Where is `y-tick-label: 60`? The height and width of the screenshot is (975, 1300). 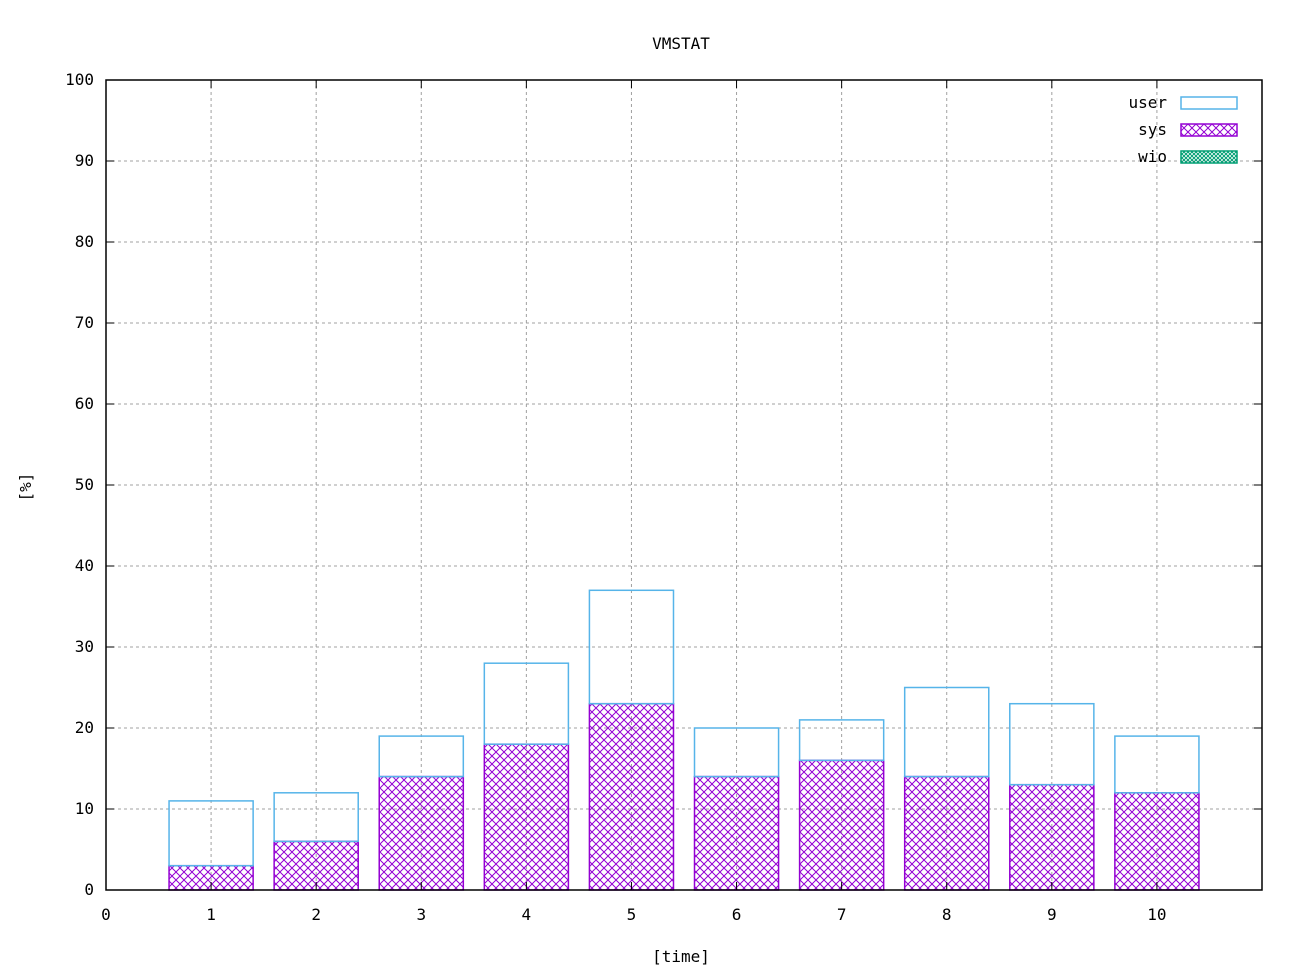
y-tick-label: 60 is located at coordinates (84, 403).